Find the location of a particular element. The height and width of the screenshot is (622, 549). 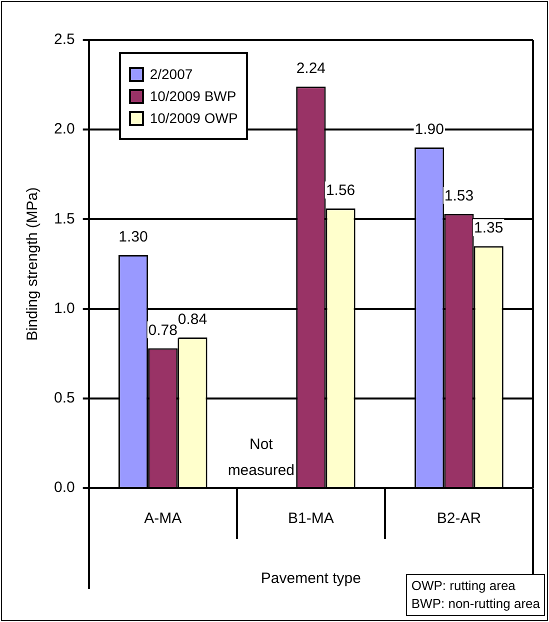

data-label: 1.90 is located at coordinates (429, 129).